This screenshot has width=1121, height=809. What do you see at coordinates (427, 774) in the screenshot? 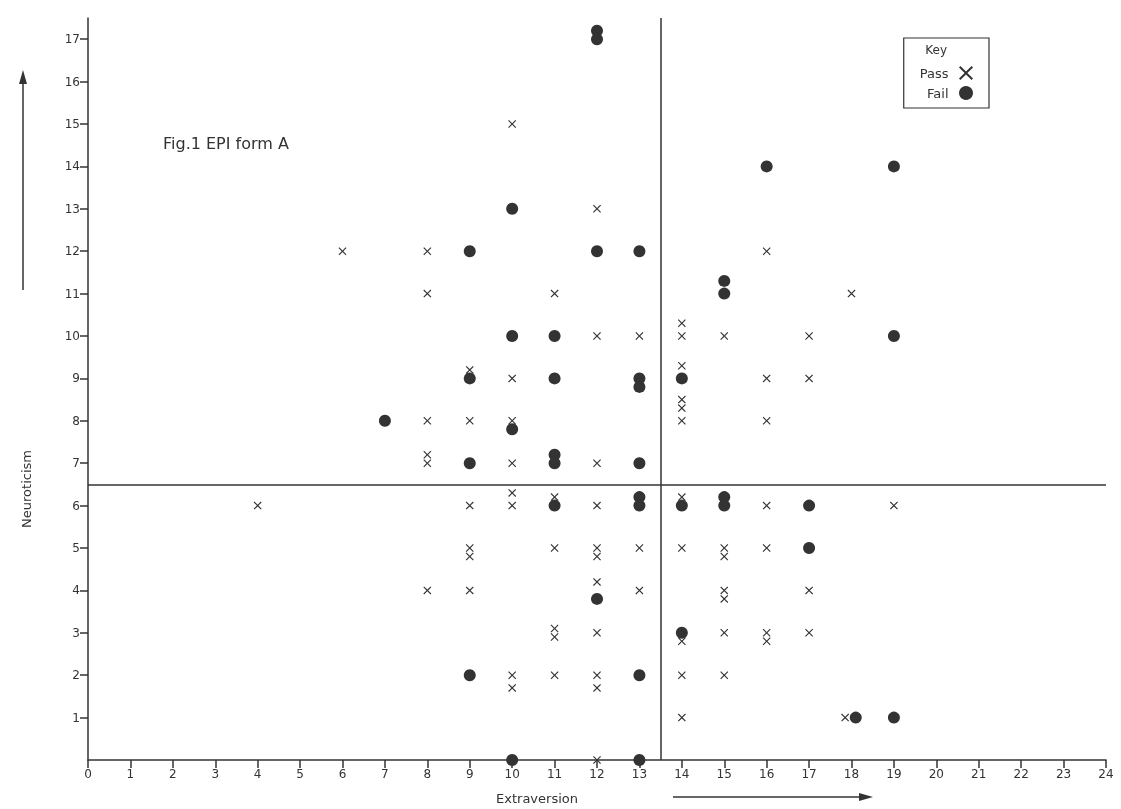
I see `x-tick-label: 8` at bounding box center [427, 774].